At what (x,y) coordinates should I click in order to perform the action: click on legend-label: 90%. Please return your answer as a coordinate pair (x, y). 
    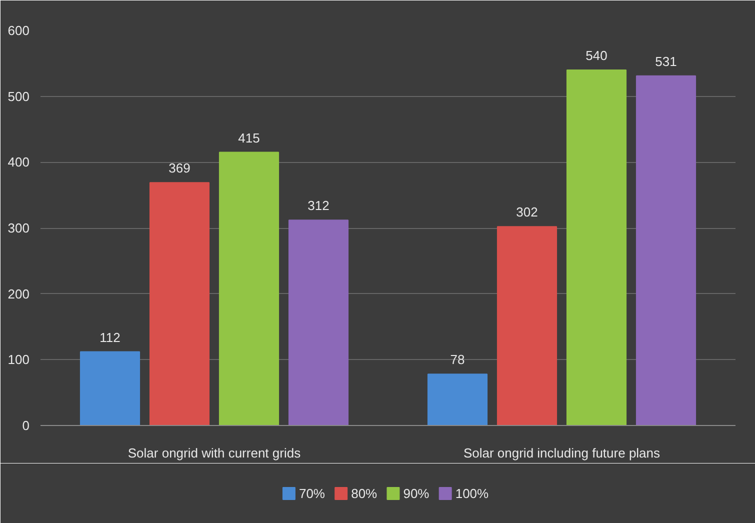
    Looking at the image, I should click on (416, 493).